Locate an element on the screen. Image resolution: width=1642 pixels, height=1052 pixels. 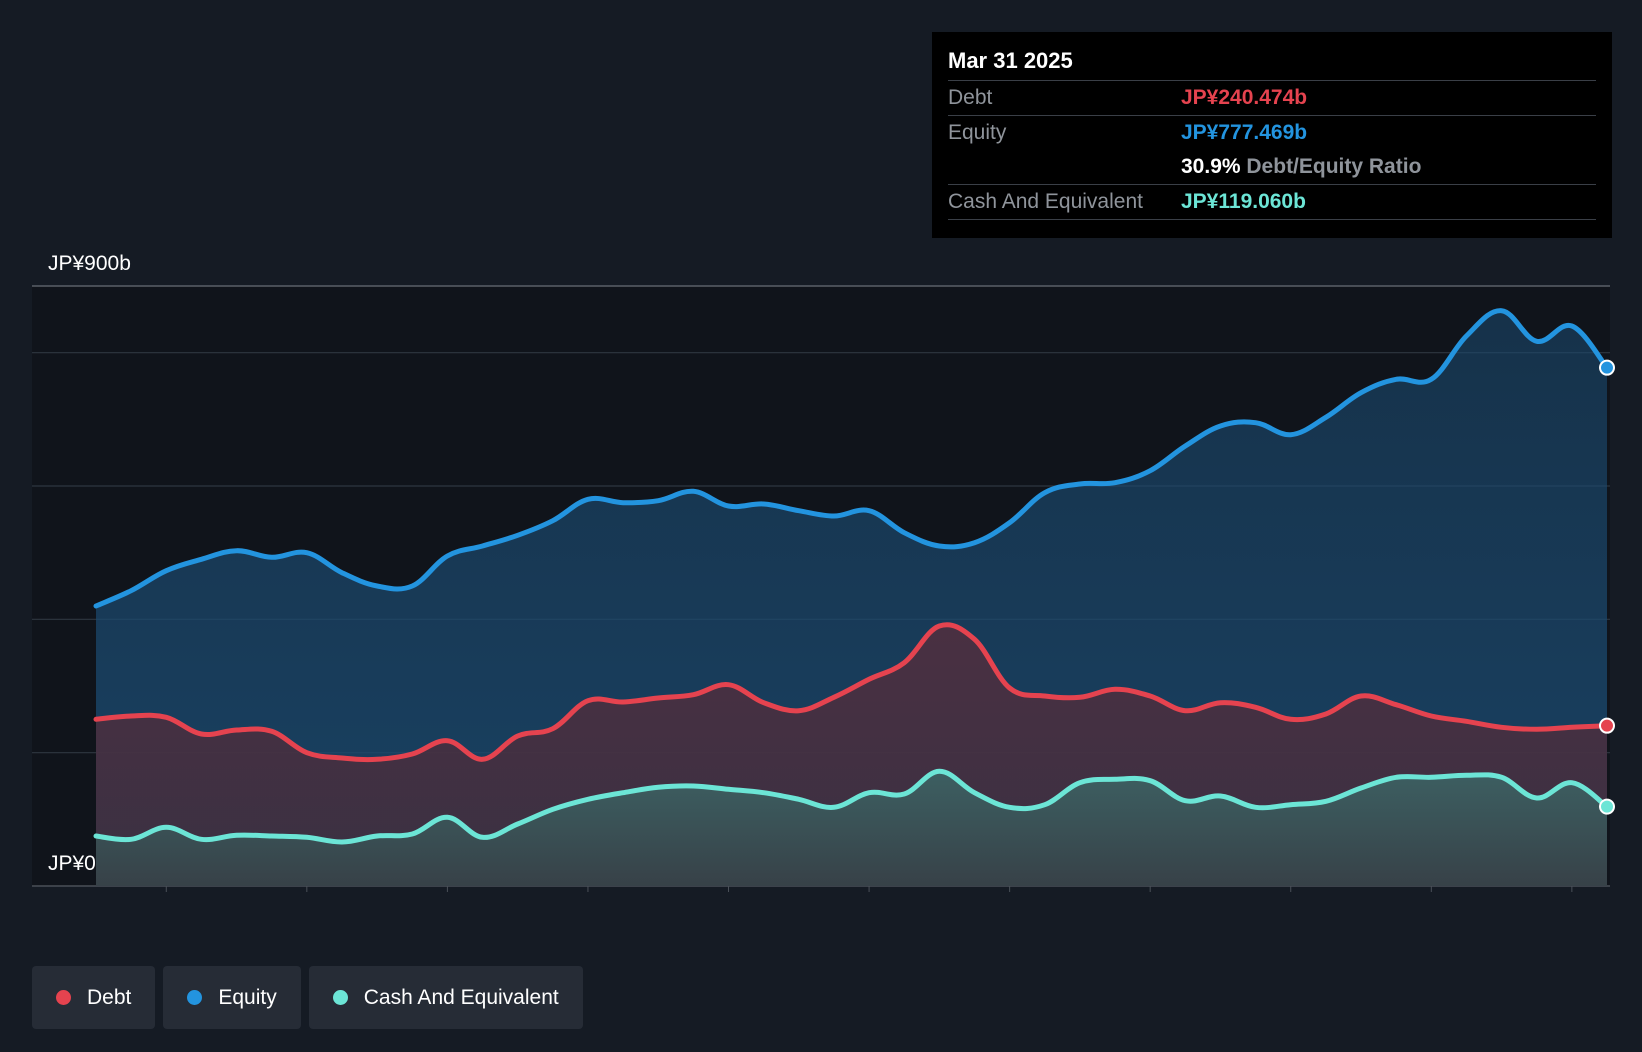
legend-label-cash: Cash And Equivalent is located at coordinates (461, 997).